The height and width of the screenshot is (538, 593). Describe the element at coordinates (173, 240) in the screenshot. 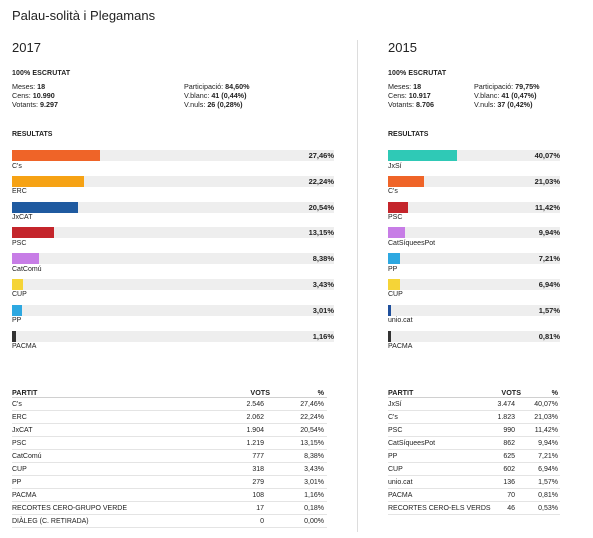

I see `result-row: 13,15% PSC` at that location.